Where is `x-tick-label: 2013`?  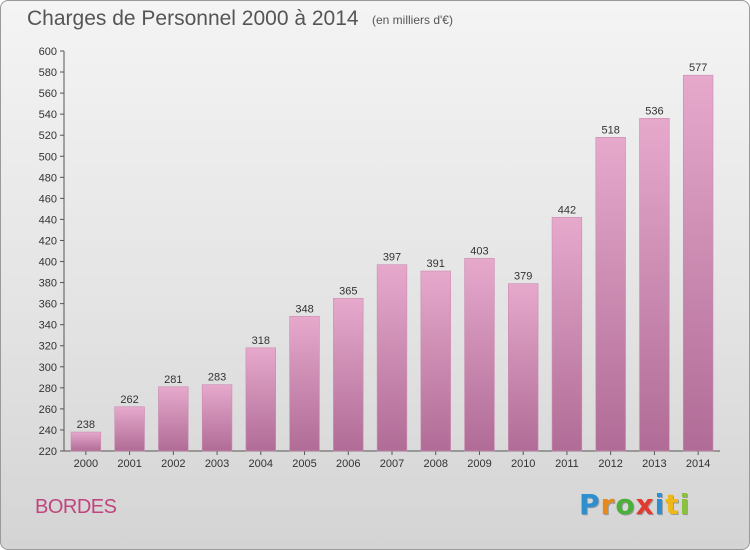 x-tick-label: 2013 is located at coordinates (654, 464).